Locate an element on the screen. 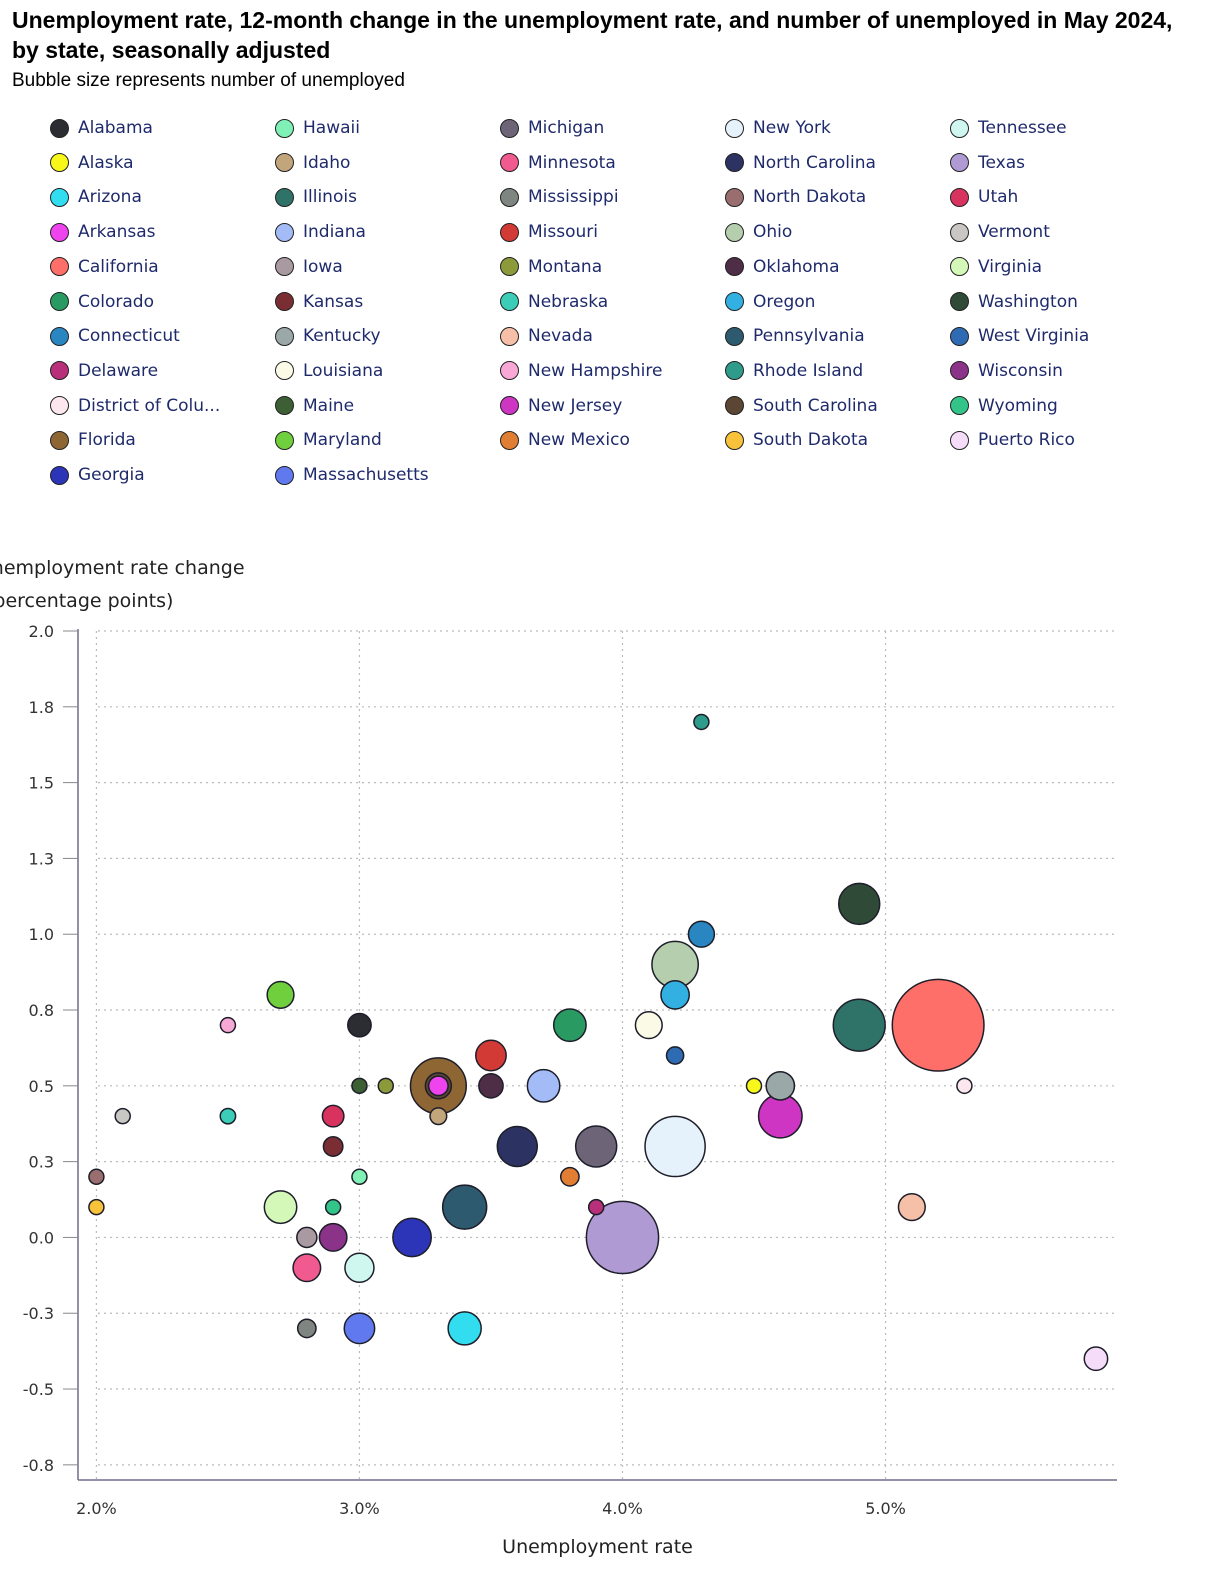 This screenshot has width=1209, height=1585. legend-item-colorado: Colorado is located at coordinates (102, 302).